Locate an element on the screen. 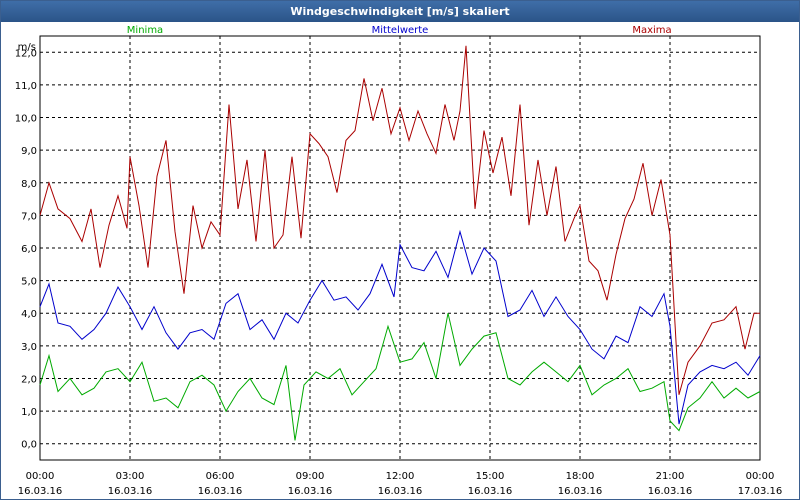 This screenshot has height=500, width=800. x-tick-time-label: 06:00 is located at coordinates (220, 476).